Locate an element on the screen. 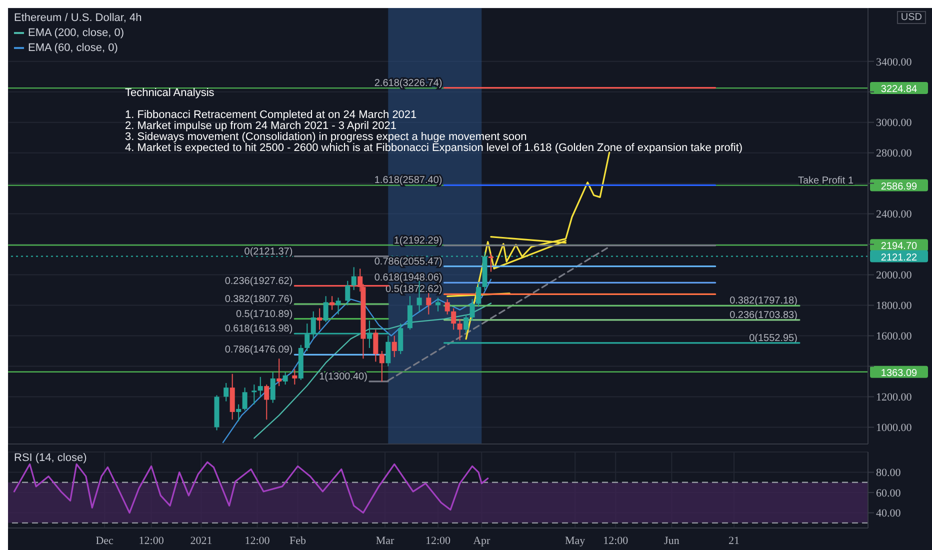 This screenshot has height=550, width=932. ref-line-label: 3224.84 is located at coordinates (899, 90).